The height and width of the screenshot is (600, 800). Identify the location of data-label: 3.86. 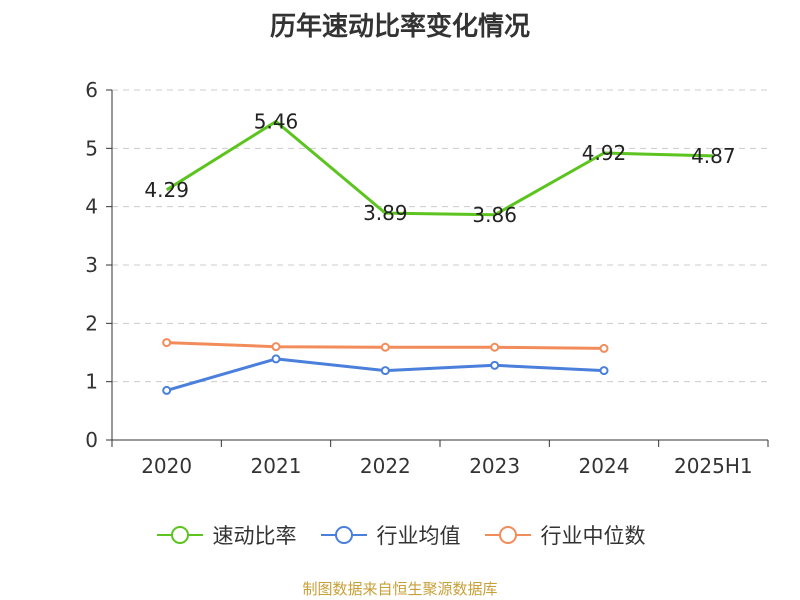
(494, 215).